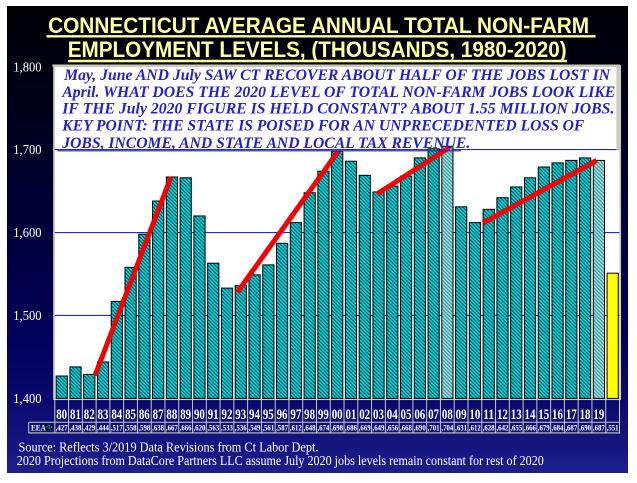 The height and width of the screenshot is (483, 637). Describe the element at coordinates (323, 427) in the screenshot. I see `svg-text: ,674` at that location.